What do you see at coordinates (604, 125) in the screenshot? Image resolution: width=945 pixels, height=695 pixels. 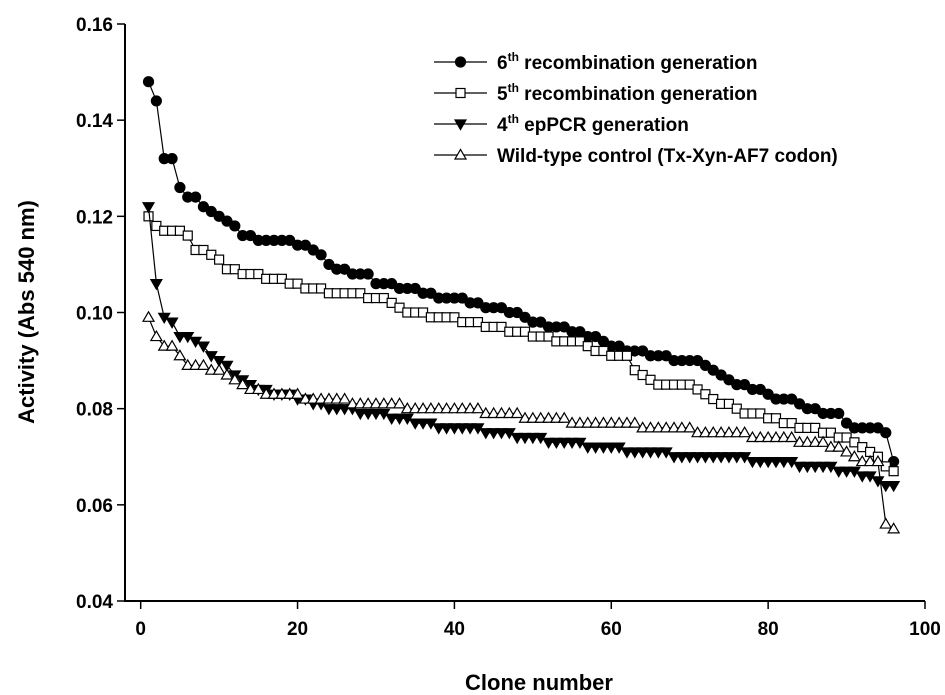 I see `legend-label-rest: epPCR generation` at bounding box center [604, 125].